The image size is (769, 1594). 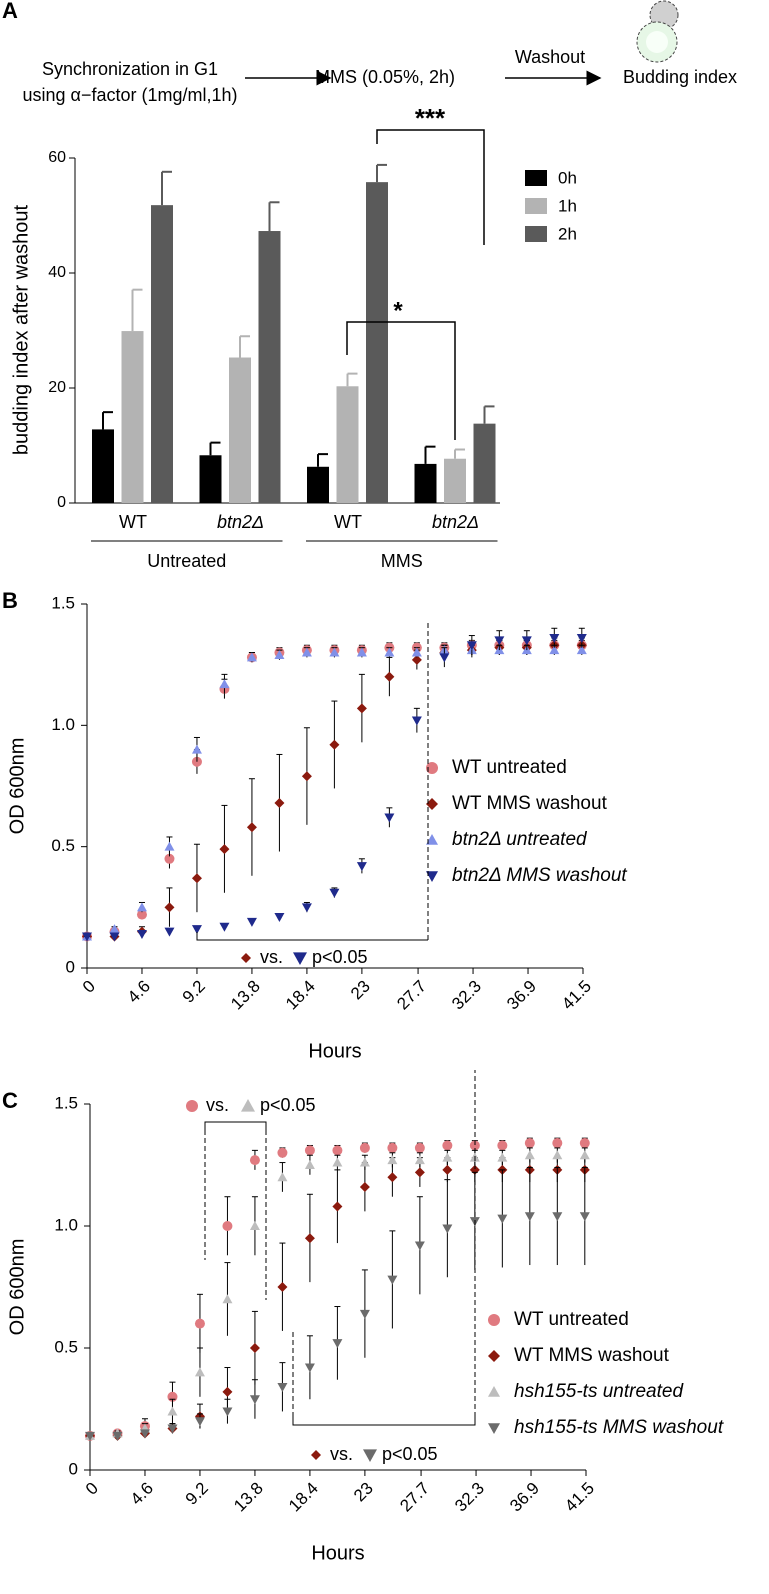 What do you see at coordinates (550, 57) in the screenshot?
I see `flow-text: Washout` at bounding box center [550, 57].